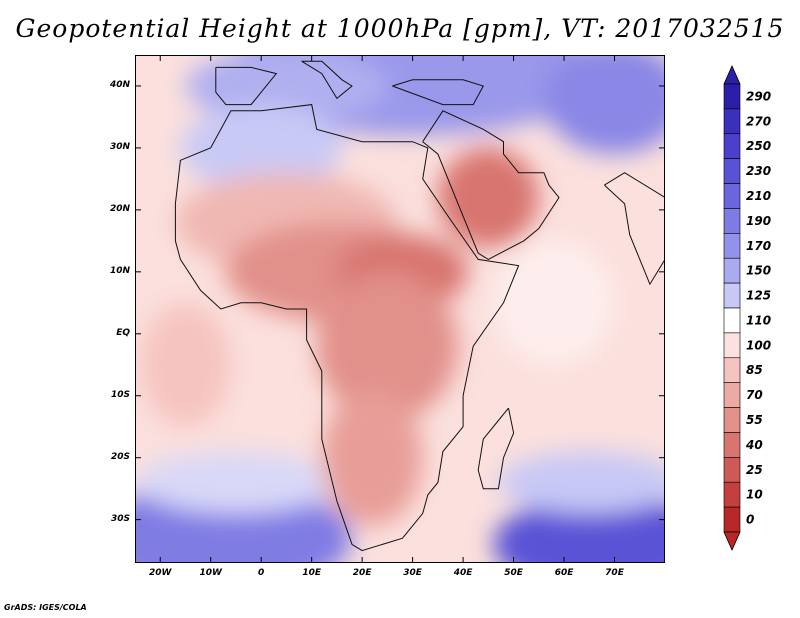 The width and height of the screenshot is (800, 618). I want to click on lon-label-30E: 30E, so click(412, 573).